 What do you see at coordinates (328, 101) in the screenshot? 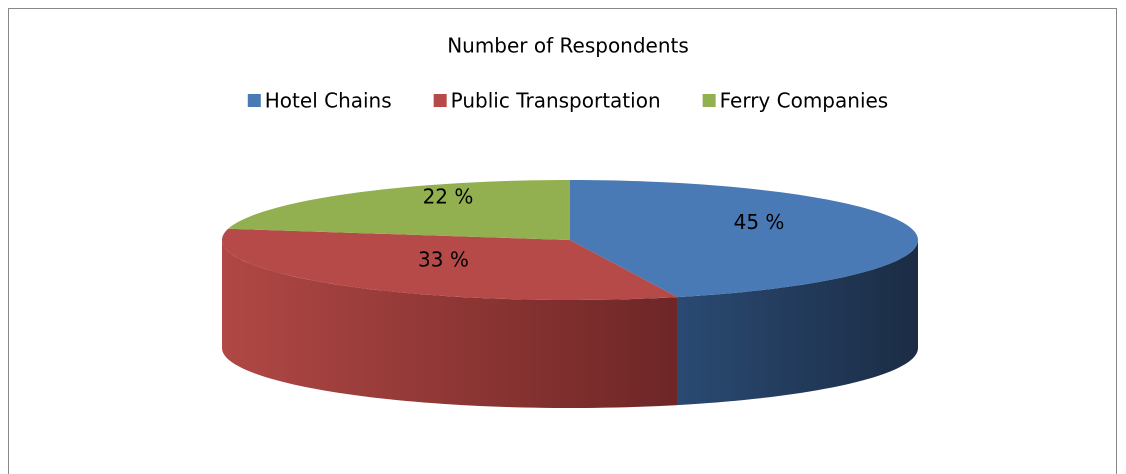
I see `legend-label: Hotel Chains` at bounding box center [328, 101].